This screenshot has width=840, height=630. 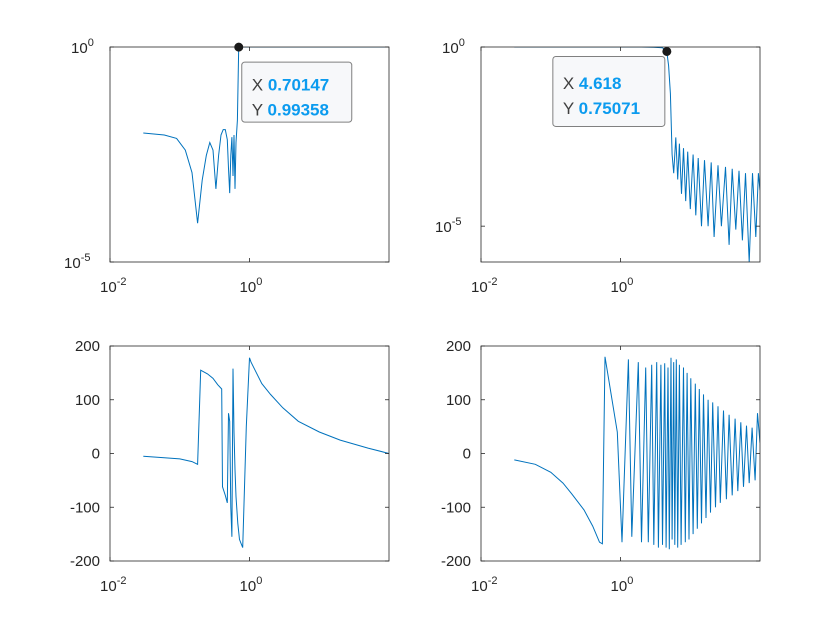 I want to click on datatip-x-row: X 0.70147, so click(x=291, y=84).